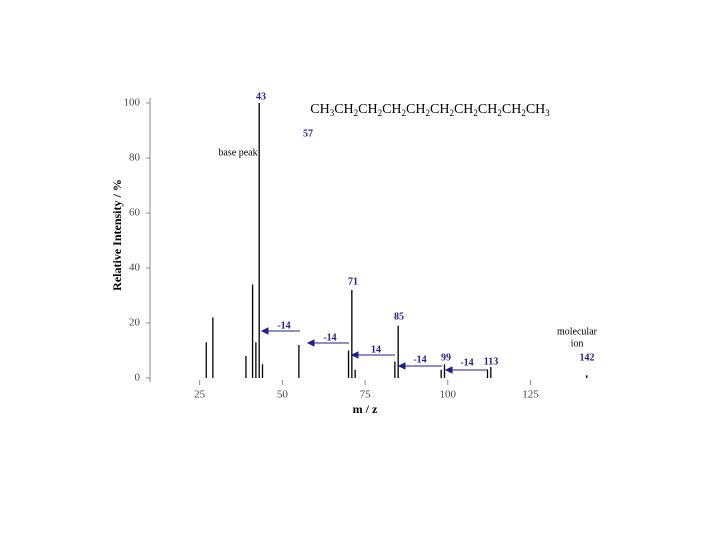 This screenshot has height=540, width=720. Describe the element at coordinates (117, 235) in the screenshot. I see `y-axis-label: Relative Intensity / %` at that location.